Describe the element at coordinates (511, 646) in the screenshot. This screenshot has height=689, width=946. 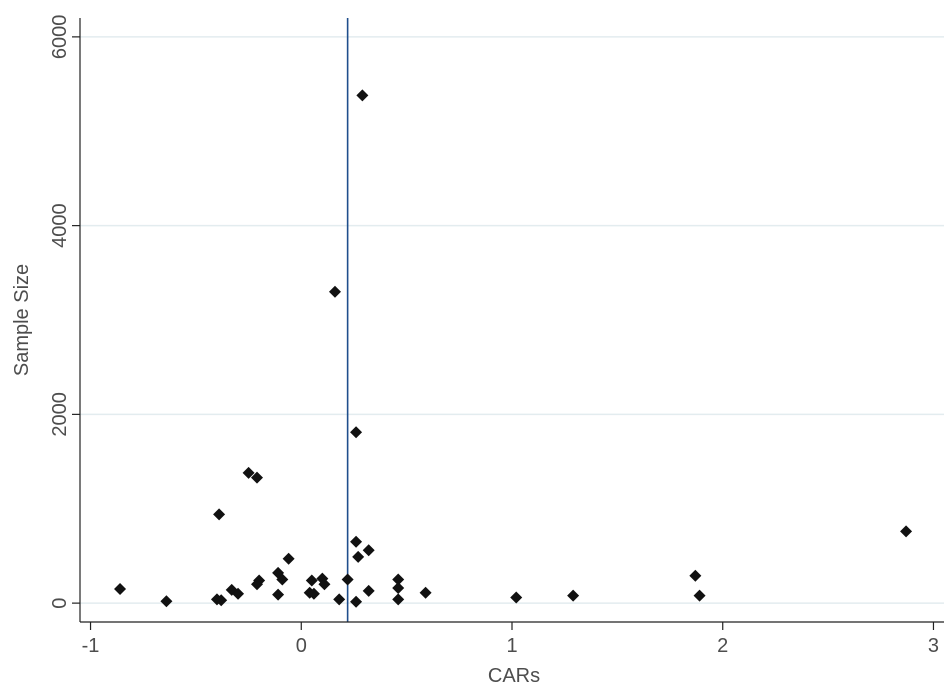
I see `x-tick-label-2: 1` at that location.